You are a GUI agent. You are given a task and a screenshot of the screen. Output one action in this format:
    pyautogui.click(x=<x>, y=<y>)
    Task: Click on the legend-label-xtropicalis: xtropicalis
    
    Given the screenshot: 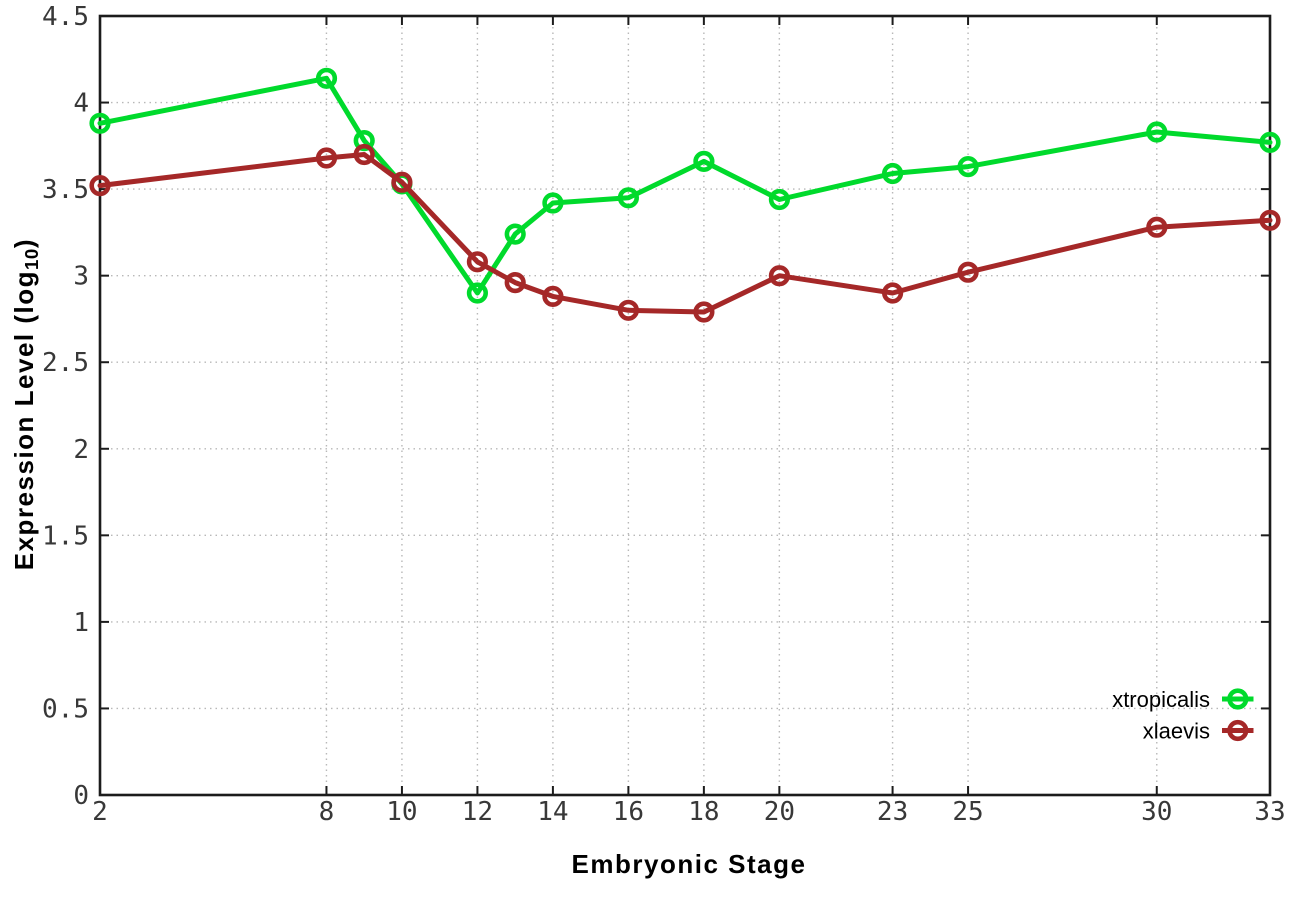 What is the action you would take?
    pyautogui.click(x=1161, y=699)
    